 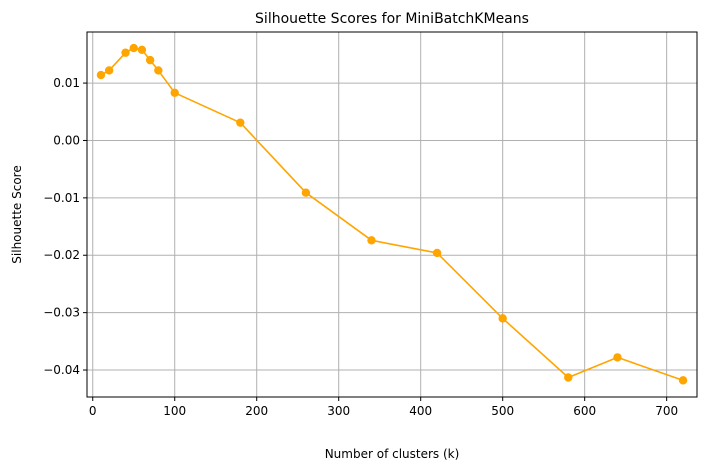 I want to click on x-tick-label: 300, so click(x=338, y=411).